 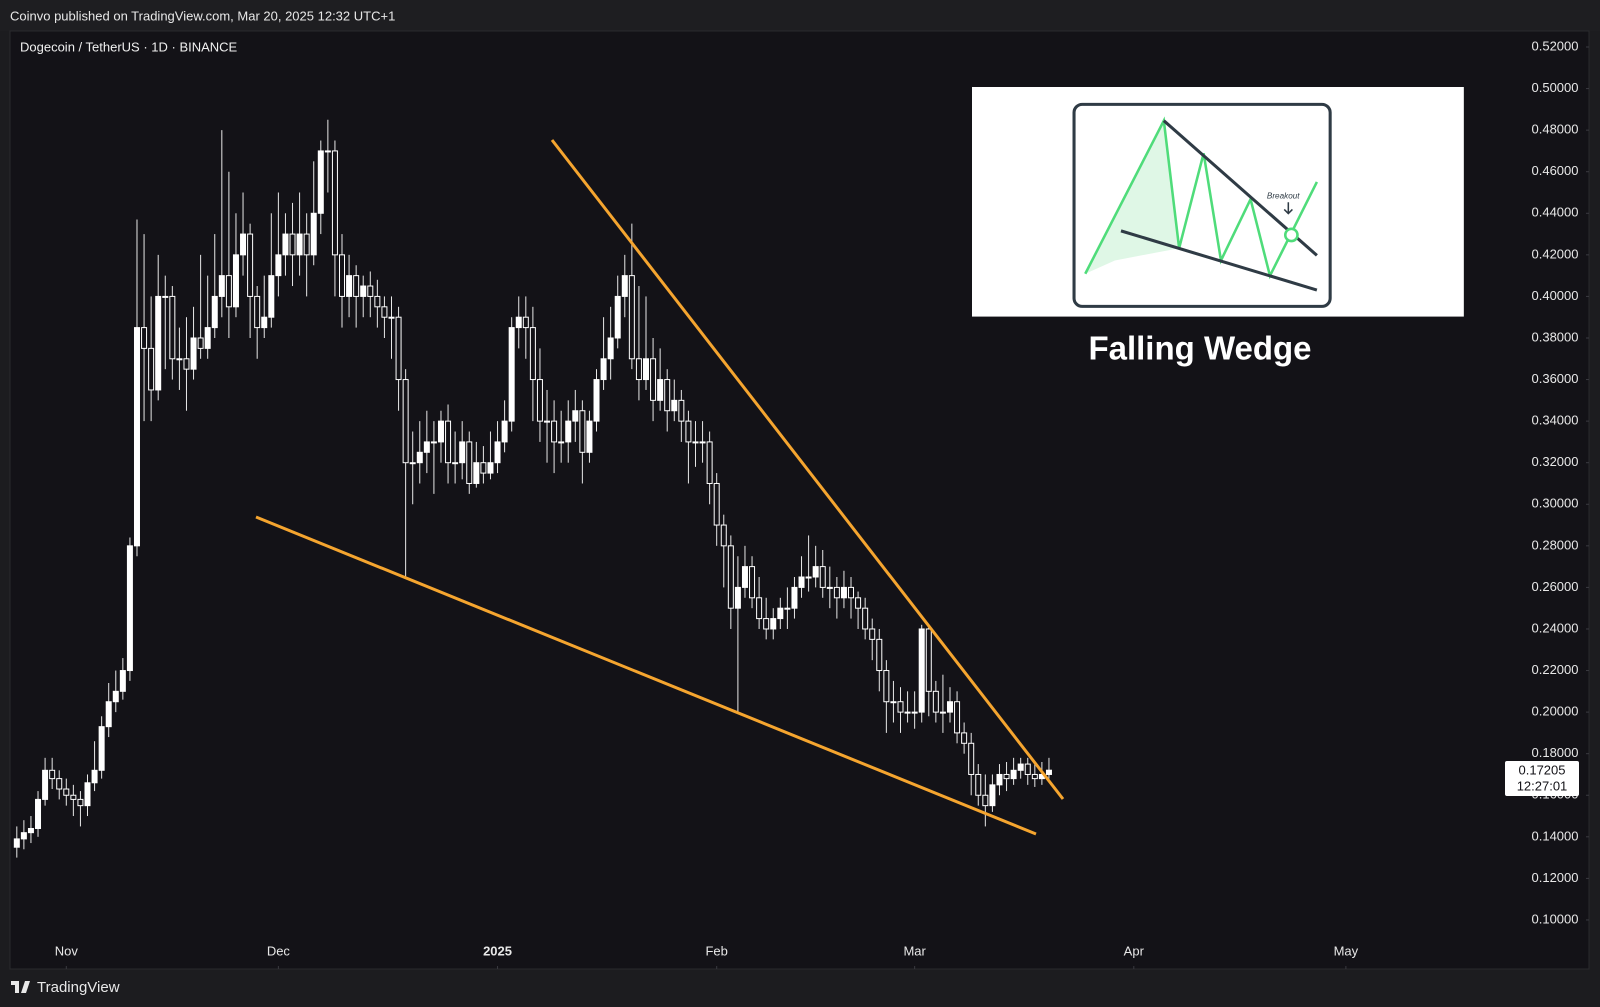 I want to click on countdown: 12:27:01, so click(x=1542, y=785).